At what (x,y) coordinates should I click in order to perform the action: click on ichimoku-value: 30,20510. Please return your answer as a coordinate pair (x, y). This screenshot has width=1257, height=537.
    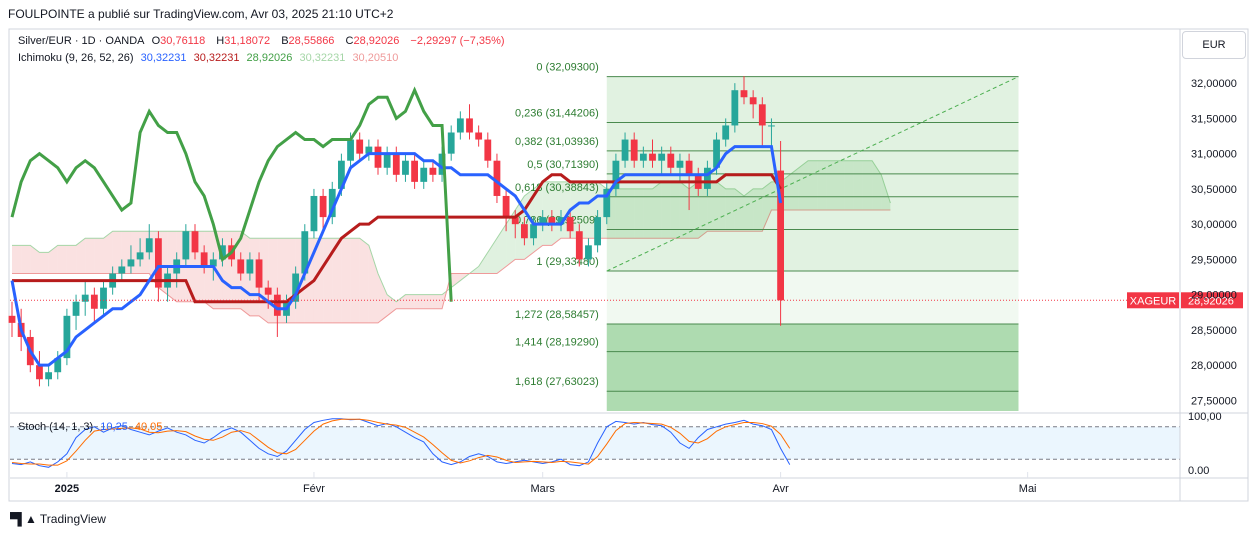
    Looking at the image, I should click on (375, 58).